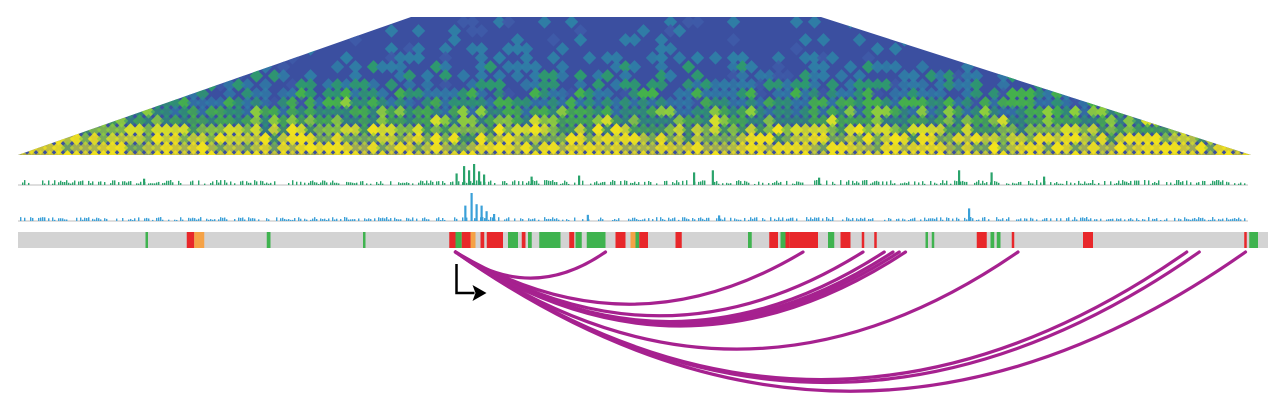 The image size is (1269, 419). What do you see at coordinates (643, 240) in the screenshot?
I see `chromatin-state-bar` at bounding box center [643, 240].